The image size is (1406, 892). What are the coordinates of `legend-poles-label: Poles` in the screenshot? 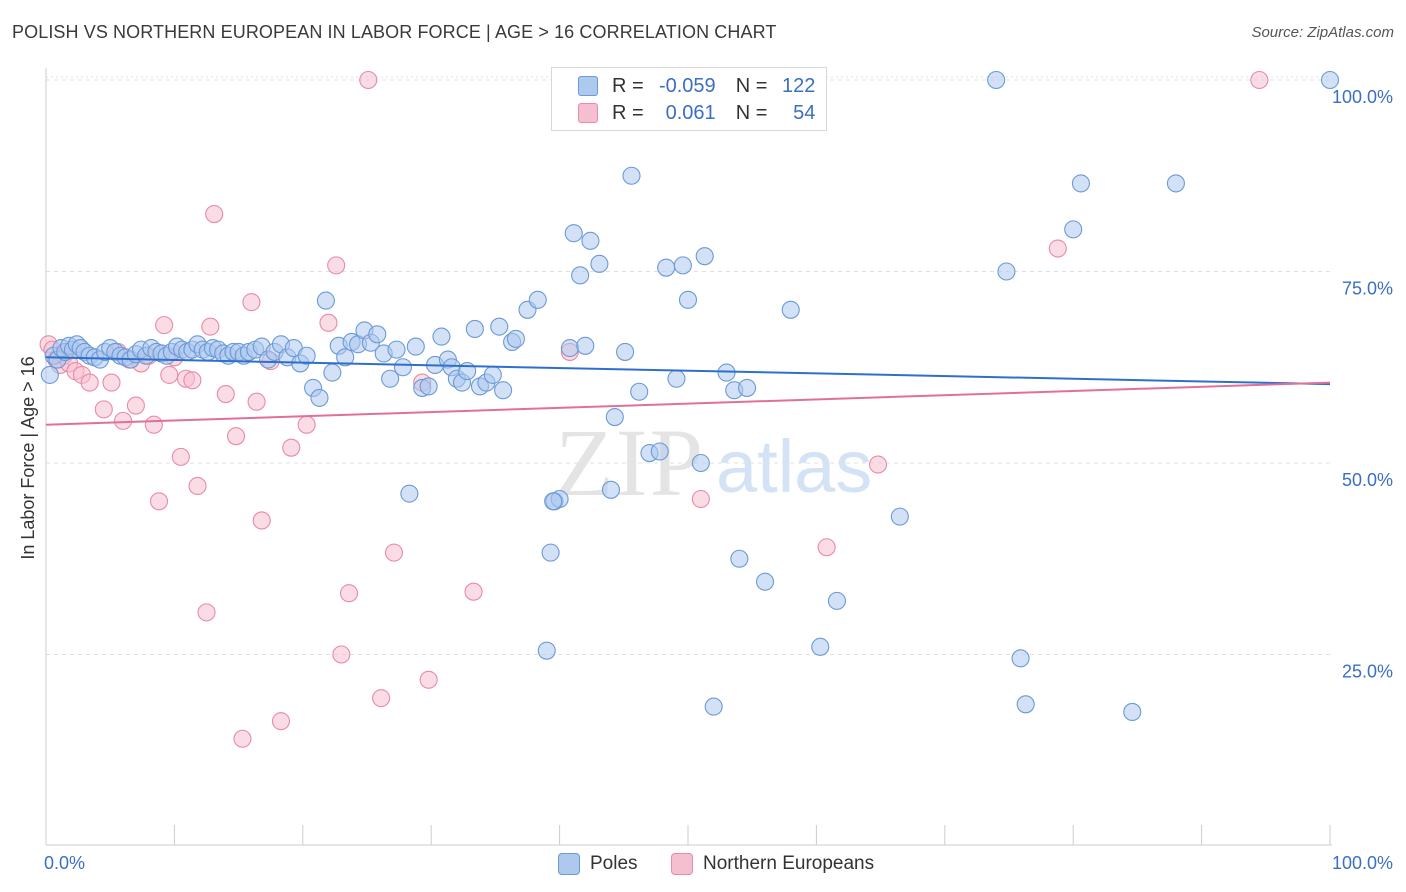 It's located at (614, 863).